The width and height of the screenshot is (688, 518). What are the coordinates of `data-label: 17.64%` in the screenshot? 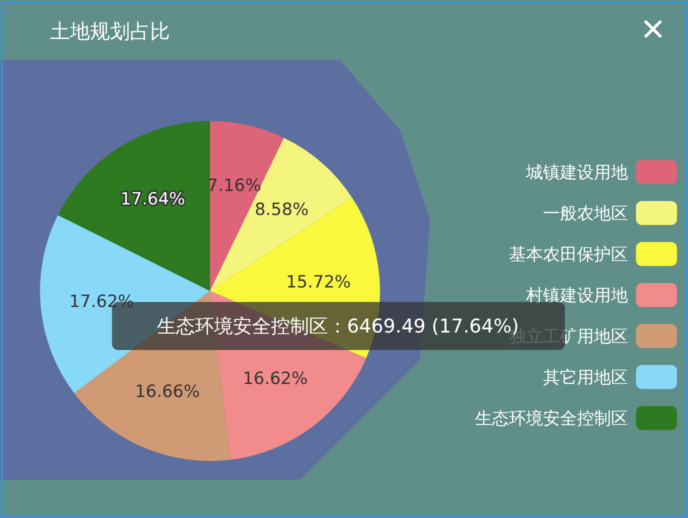 It's located at (153, 199).